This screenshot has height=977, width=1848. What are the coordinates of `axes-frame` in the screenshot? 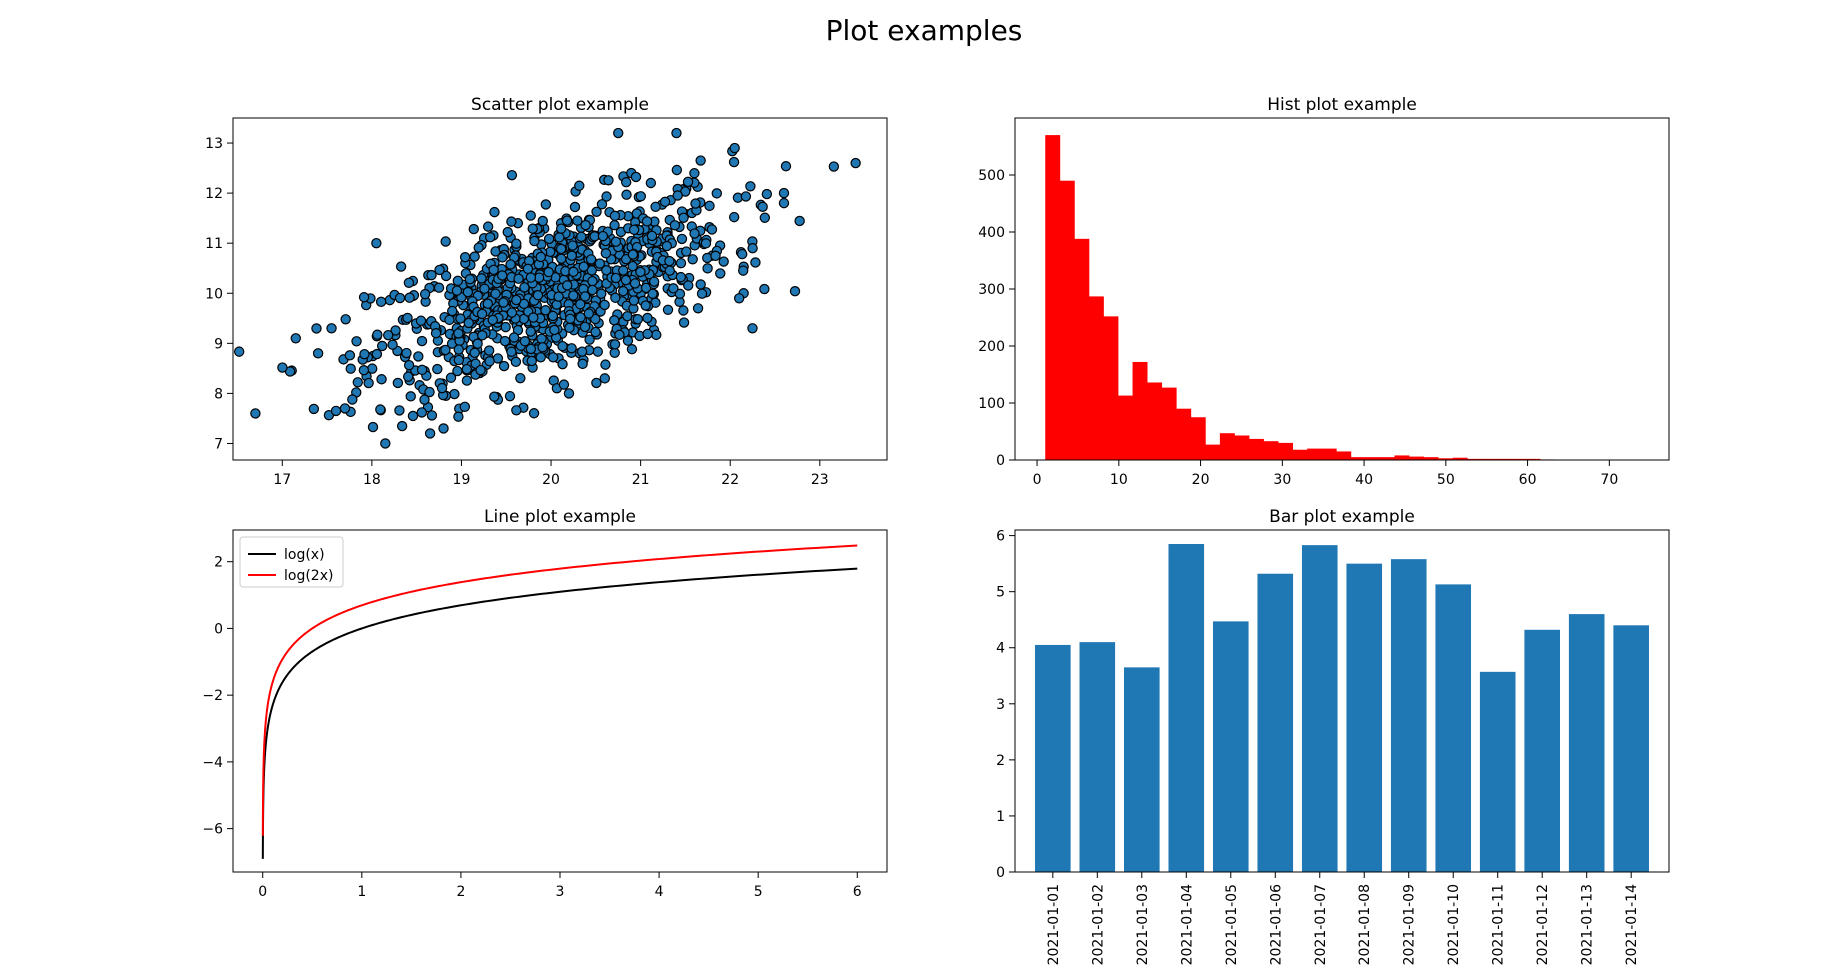 It's located at (1342, 701).